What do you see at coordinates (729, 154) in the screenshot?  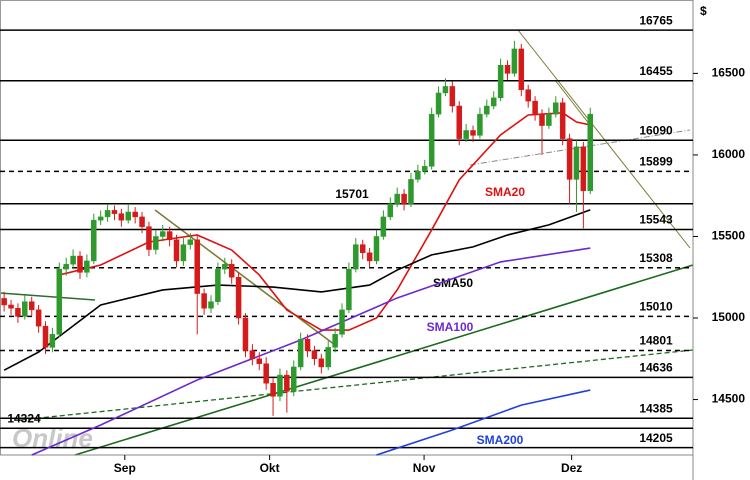 I see `y-tick-label: 16000` at bounding box center [729, 154].